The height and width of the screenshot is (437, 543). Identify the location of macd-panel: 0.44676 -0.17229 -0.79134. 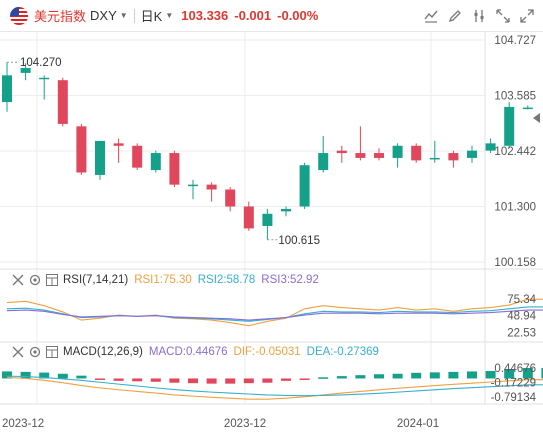
(272, 383).